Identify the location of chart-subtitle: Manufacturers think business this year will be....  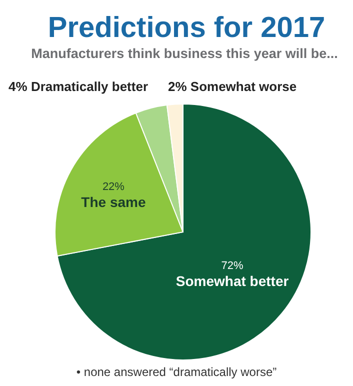
(184, 53).